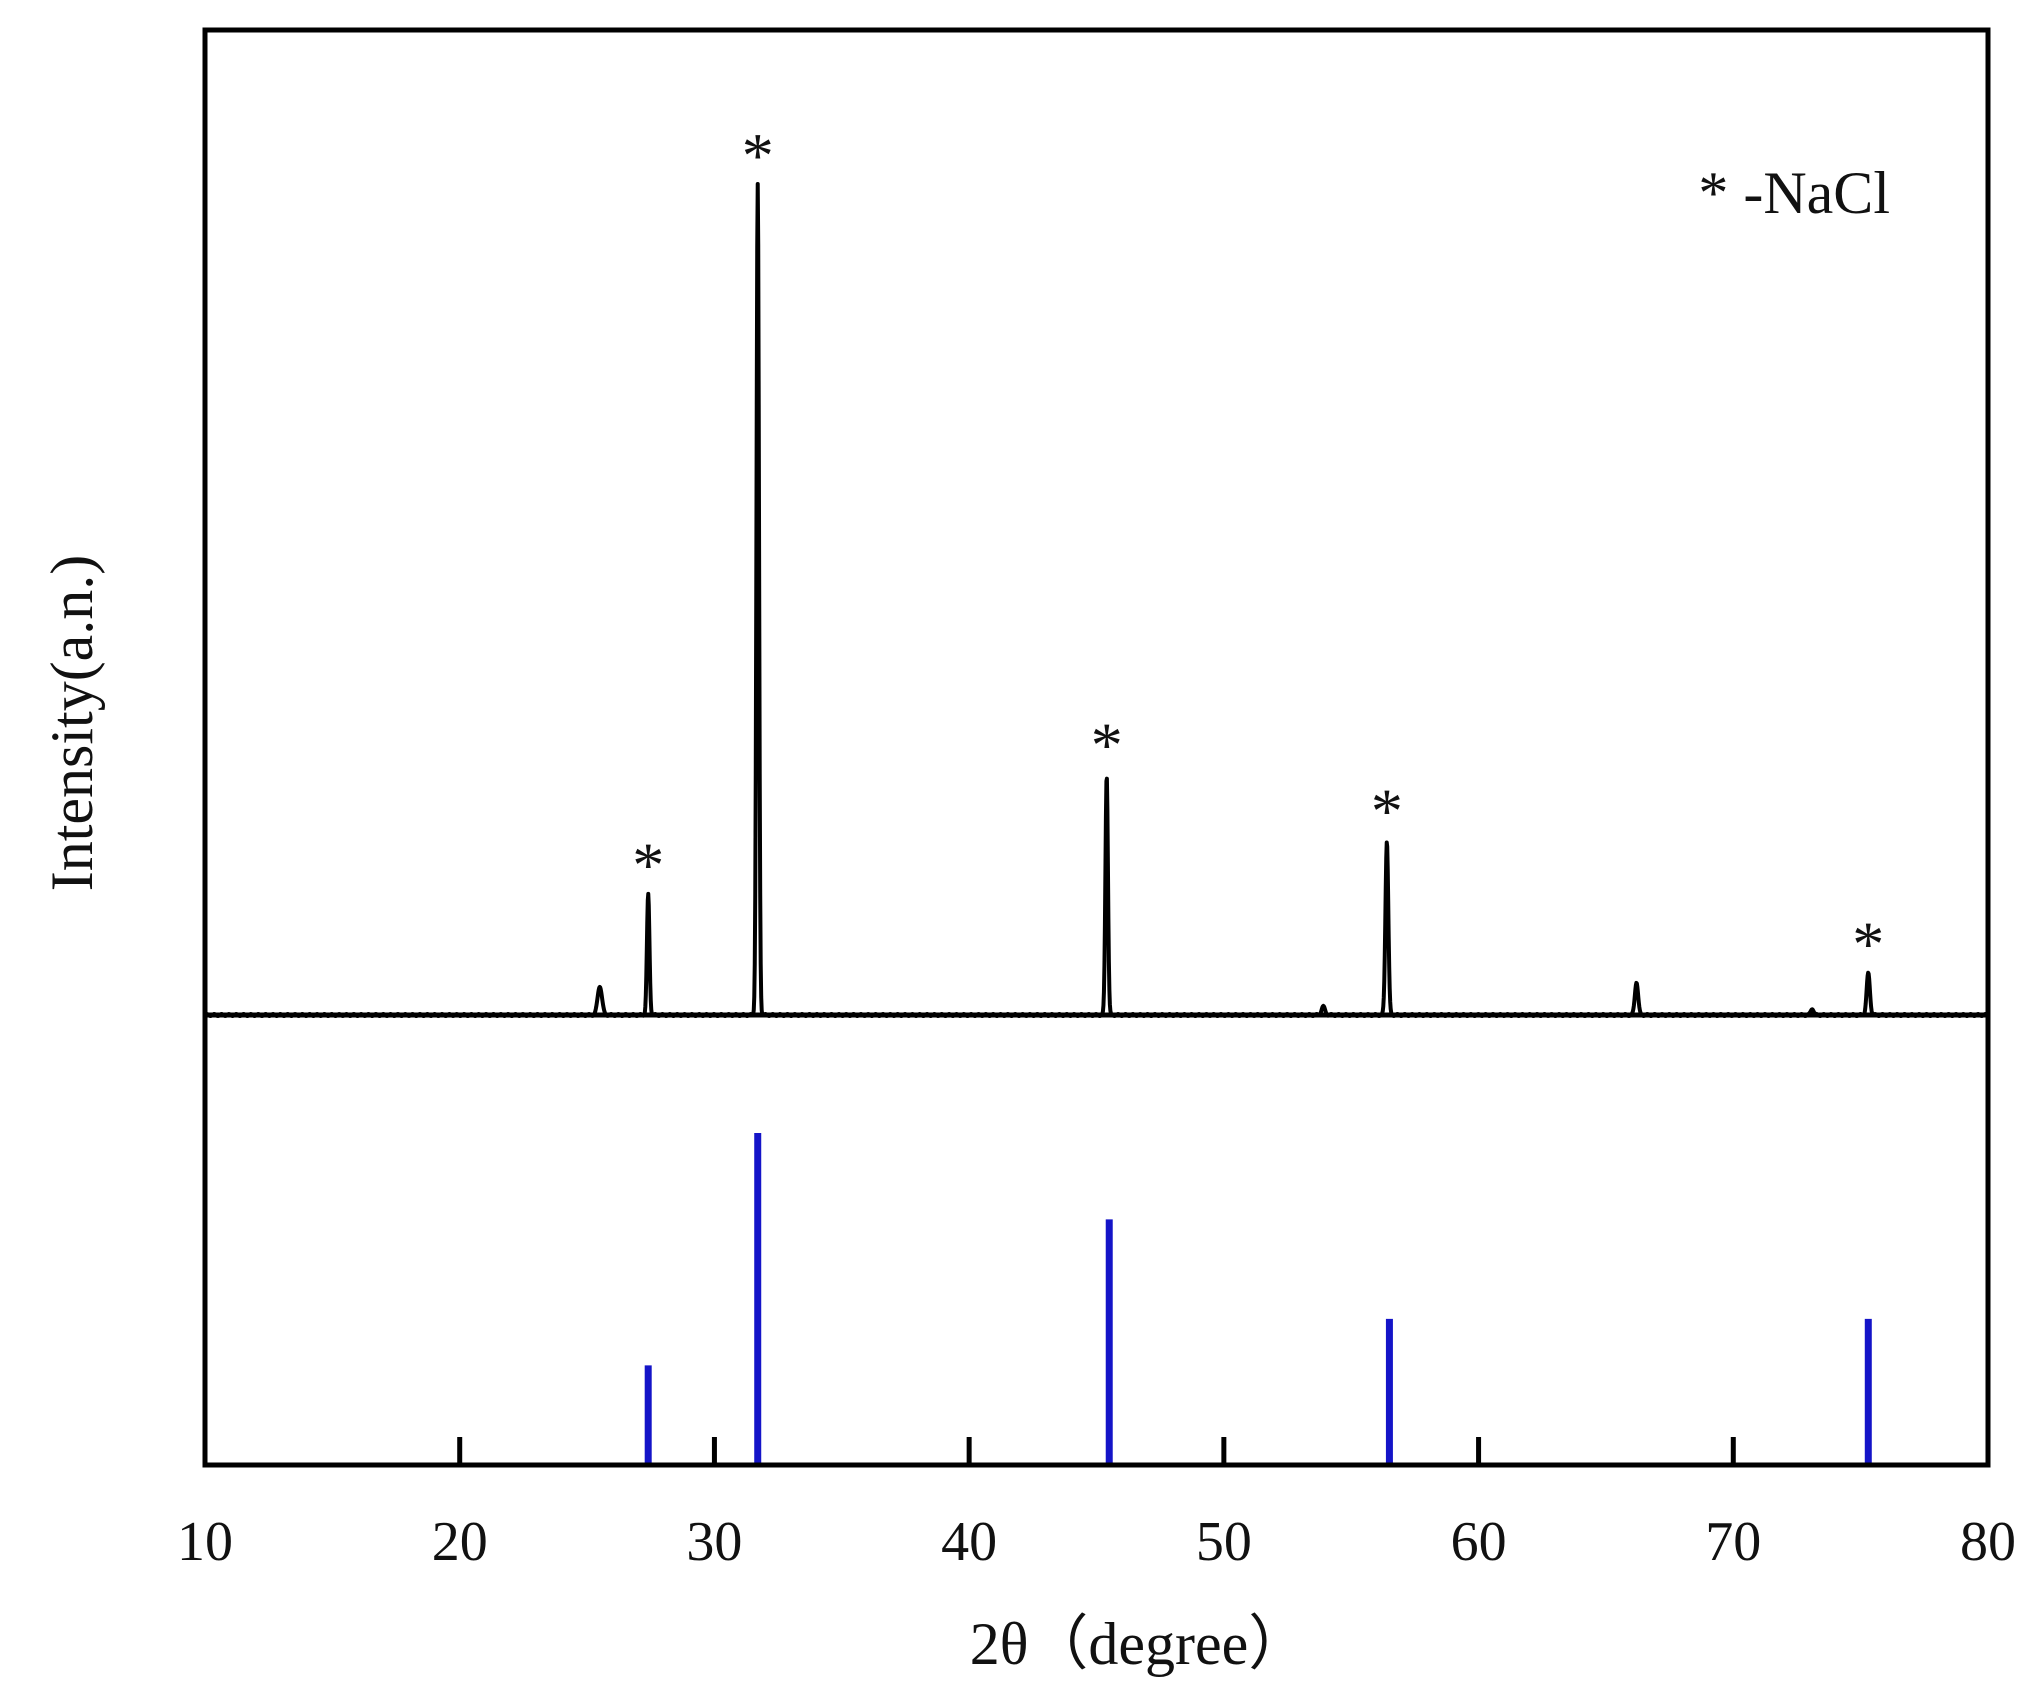 This screenshot has height=1688, width=2039. I want to click on x-tick-label: 60, so click(1479, 1542).